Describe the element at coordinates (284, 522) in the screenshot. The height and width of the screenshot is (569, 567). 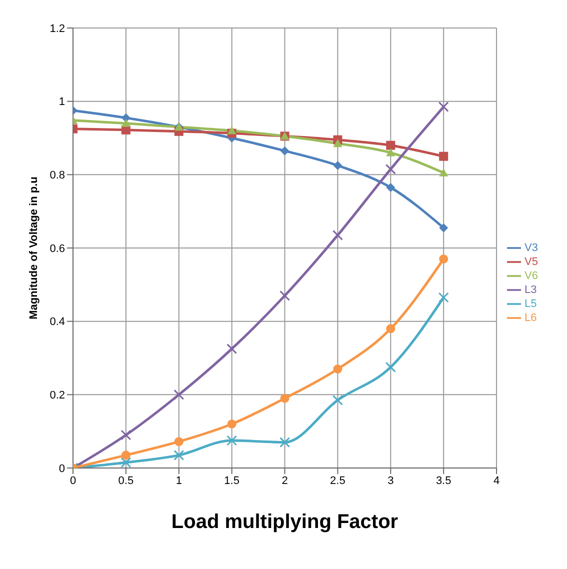
I see `x-axis-title: Load multiplying Factor` at that location.